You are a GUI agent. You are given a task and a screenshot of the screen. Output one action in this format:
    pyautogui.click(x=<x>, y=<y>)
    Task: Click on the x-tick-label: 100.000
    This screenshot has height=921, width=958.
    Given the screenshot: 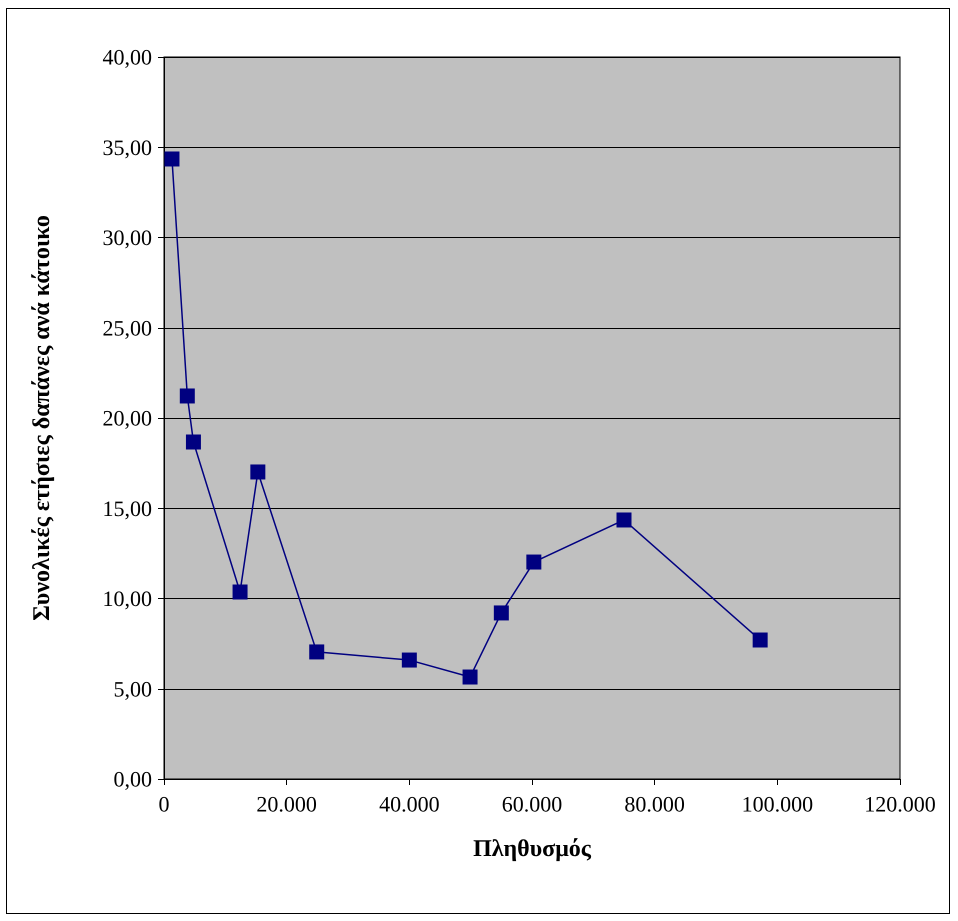 What is the action you would take?
    pyautogui.click(x=778, y=804)
    